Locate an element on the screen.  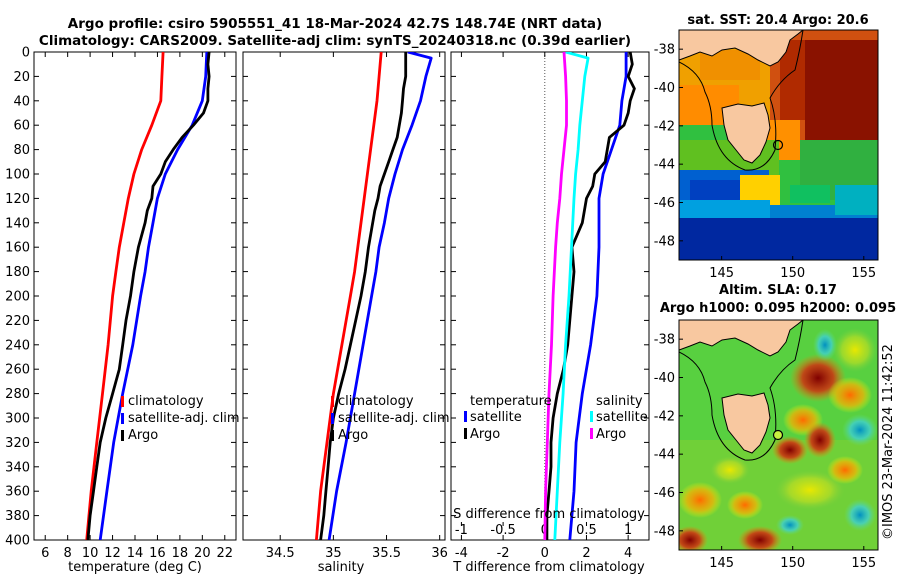
series-line-s-argo is located at coordinates (555, 296).